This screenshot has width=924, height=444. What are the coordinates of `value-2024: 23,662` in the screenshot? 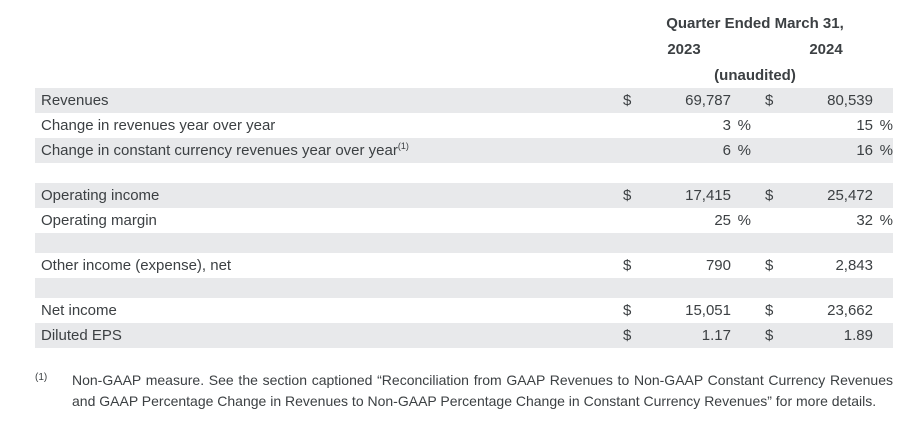 It's located at (850, 310).